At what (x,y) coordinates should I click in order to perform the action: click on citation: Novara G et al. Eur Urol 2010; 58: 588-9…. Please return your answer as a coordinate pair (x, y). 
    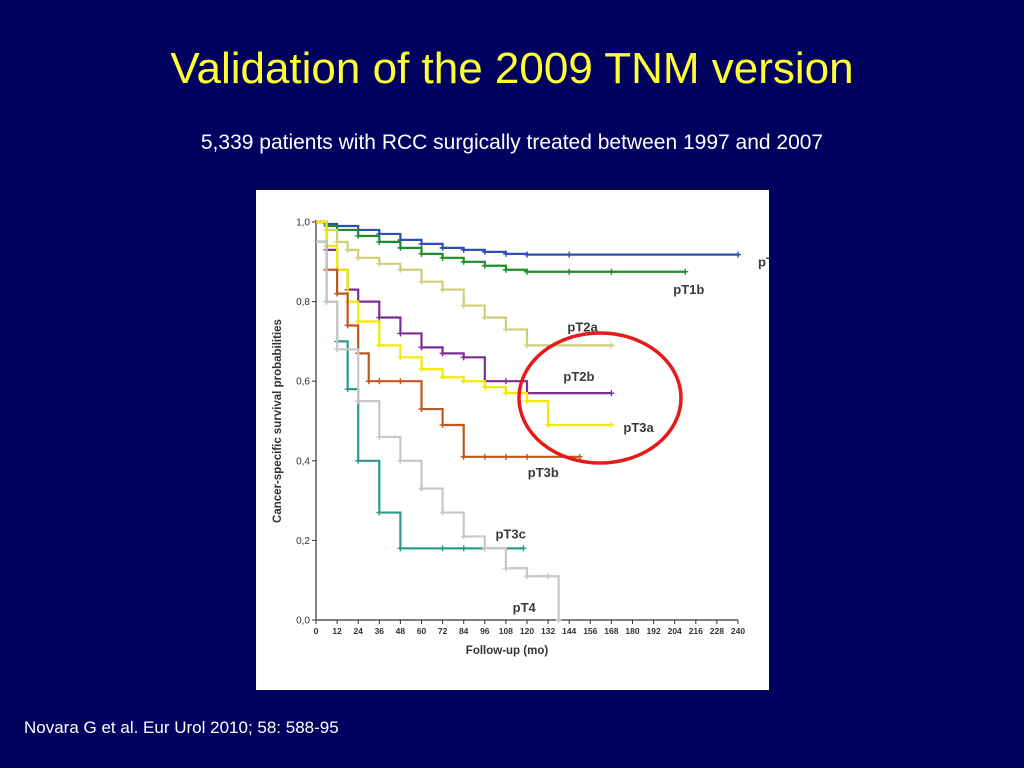
    Looking at the image, I should click on (181, 727).